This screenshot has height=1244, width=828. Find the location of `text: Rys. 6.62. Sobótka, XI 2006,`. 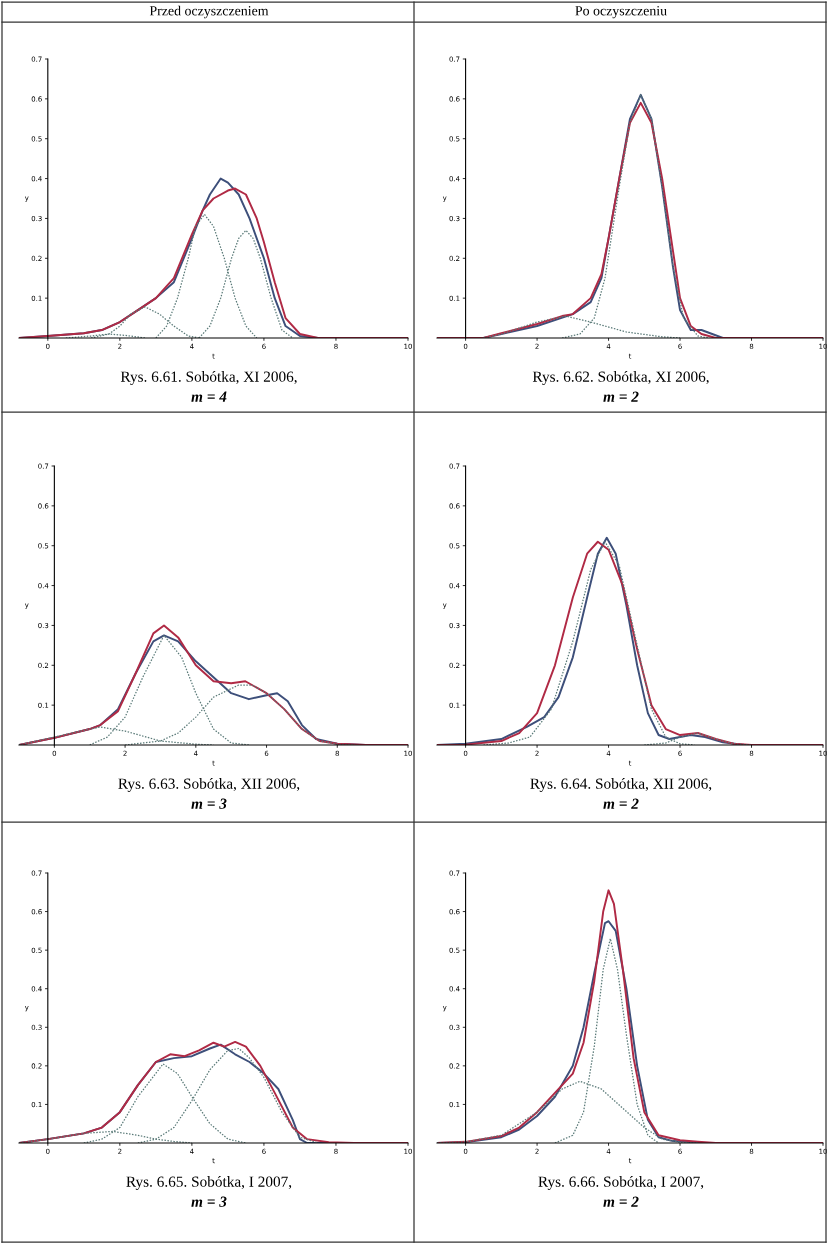

text: Rys. 6.62. Sobótka, XI 2006, is located at coordinates (620, 378).